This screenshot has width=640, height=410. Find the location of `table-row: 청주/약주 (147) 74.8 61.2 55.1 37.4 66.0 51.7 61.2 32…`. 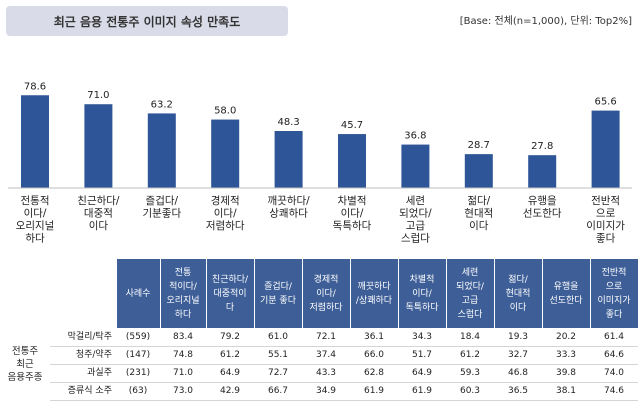

table-row: 청주/약주 (147) 74.8 61.2 55.1 37.4 66.0 51.7 61.2 32… is located at coordinates (319, 355).